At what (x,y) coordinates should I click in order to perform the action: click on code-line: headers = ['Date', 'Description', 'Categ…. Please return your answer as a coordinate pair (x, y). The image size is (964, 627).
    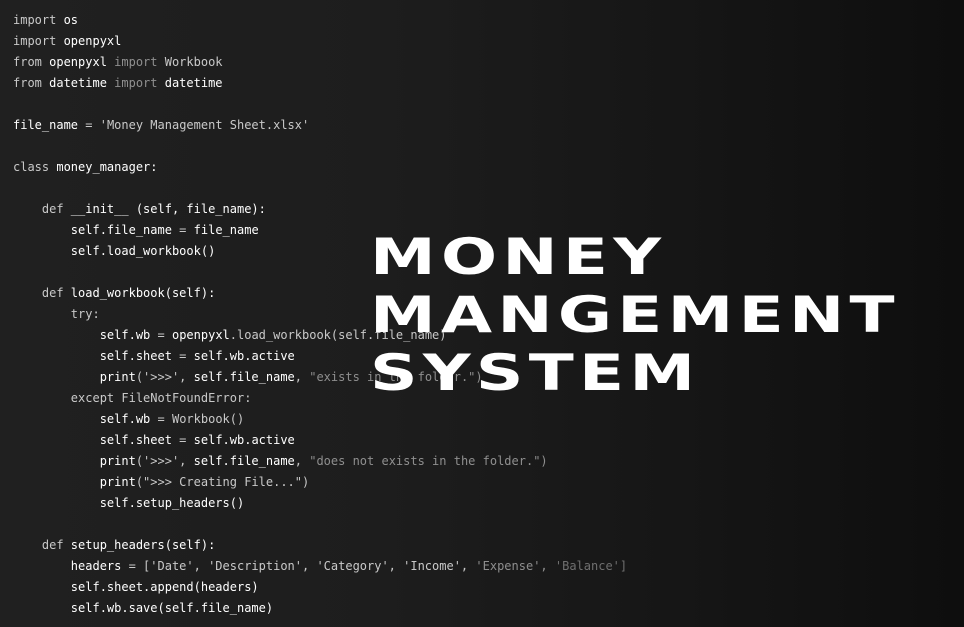
    Looking at the image, I should click on (320, 566).